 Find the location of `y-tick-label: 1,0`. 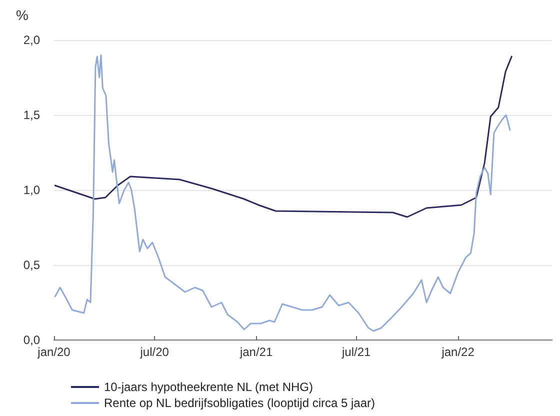

y-tick-label: 1,0 is located at coordinates (31, 190).